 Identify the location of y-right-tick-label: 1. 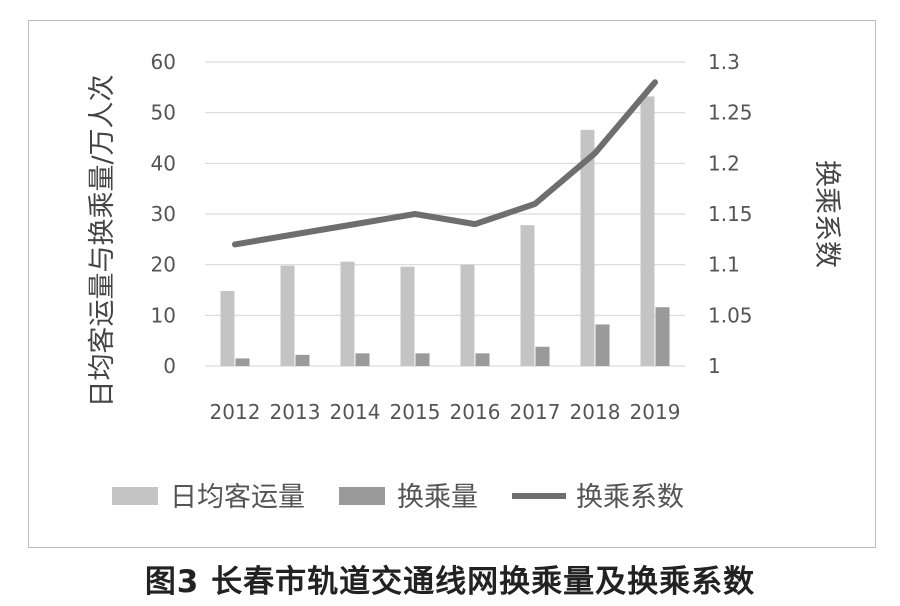
(714, 366).